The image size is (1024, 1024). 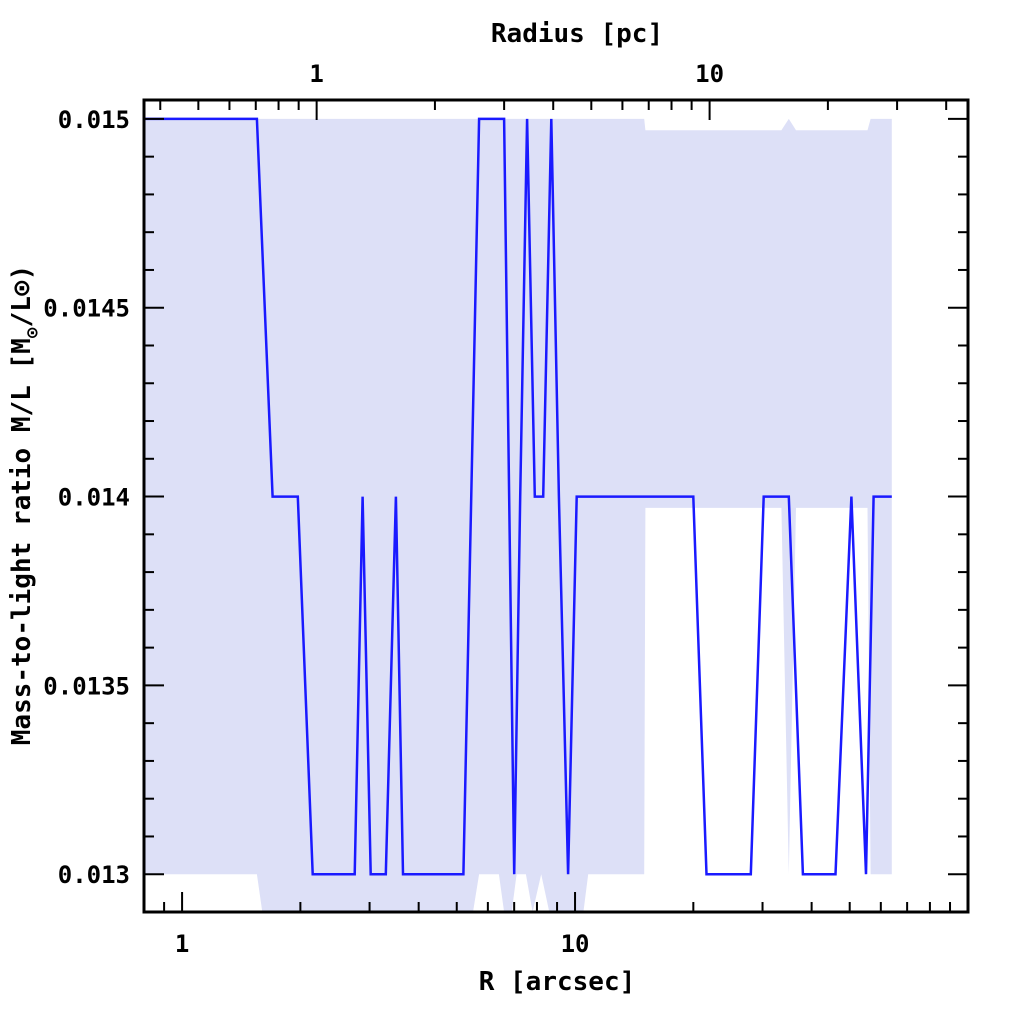 I want to click on y-tick-label: 0.0145, so click(x=86, y=309).